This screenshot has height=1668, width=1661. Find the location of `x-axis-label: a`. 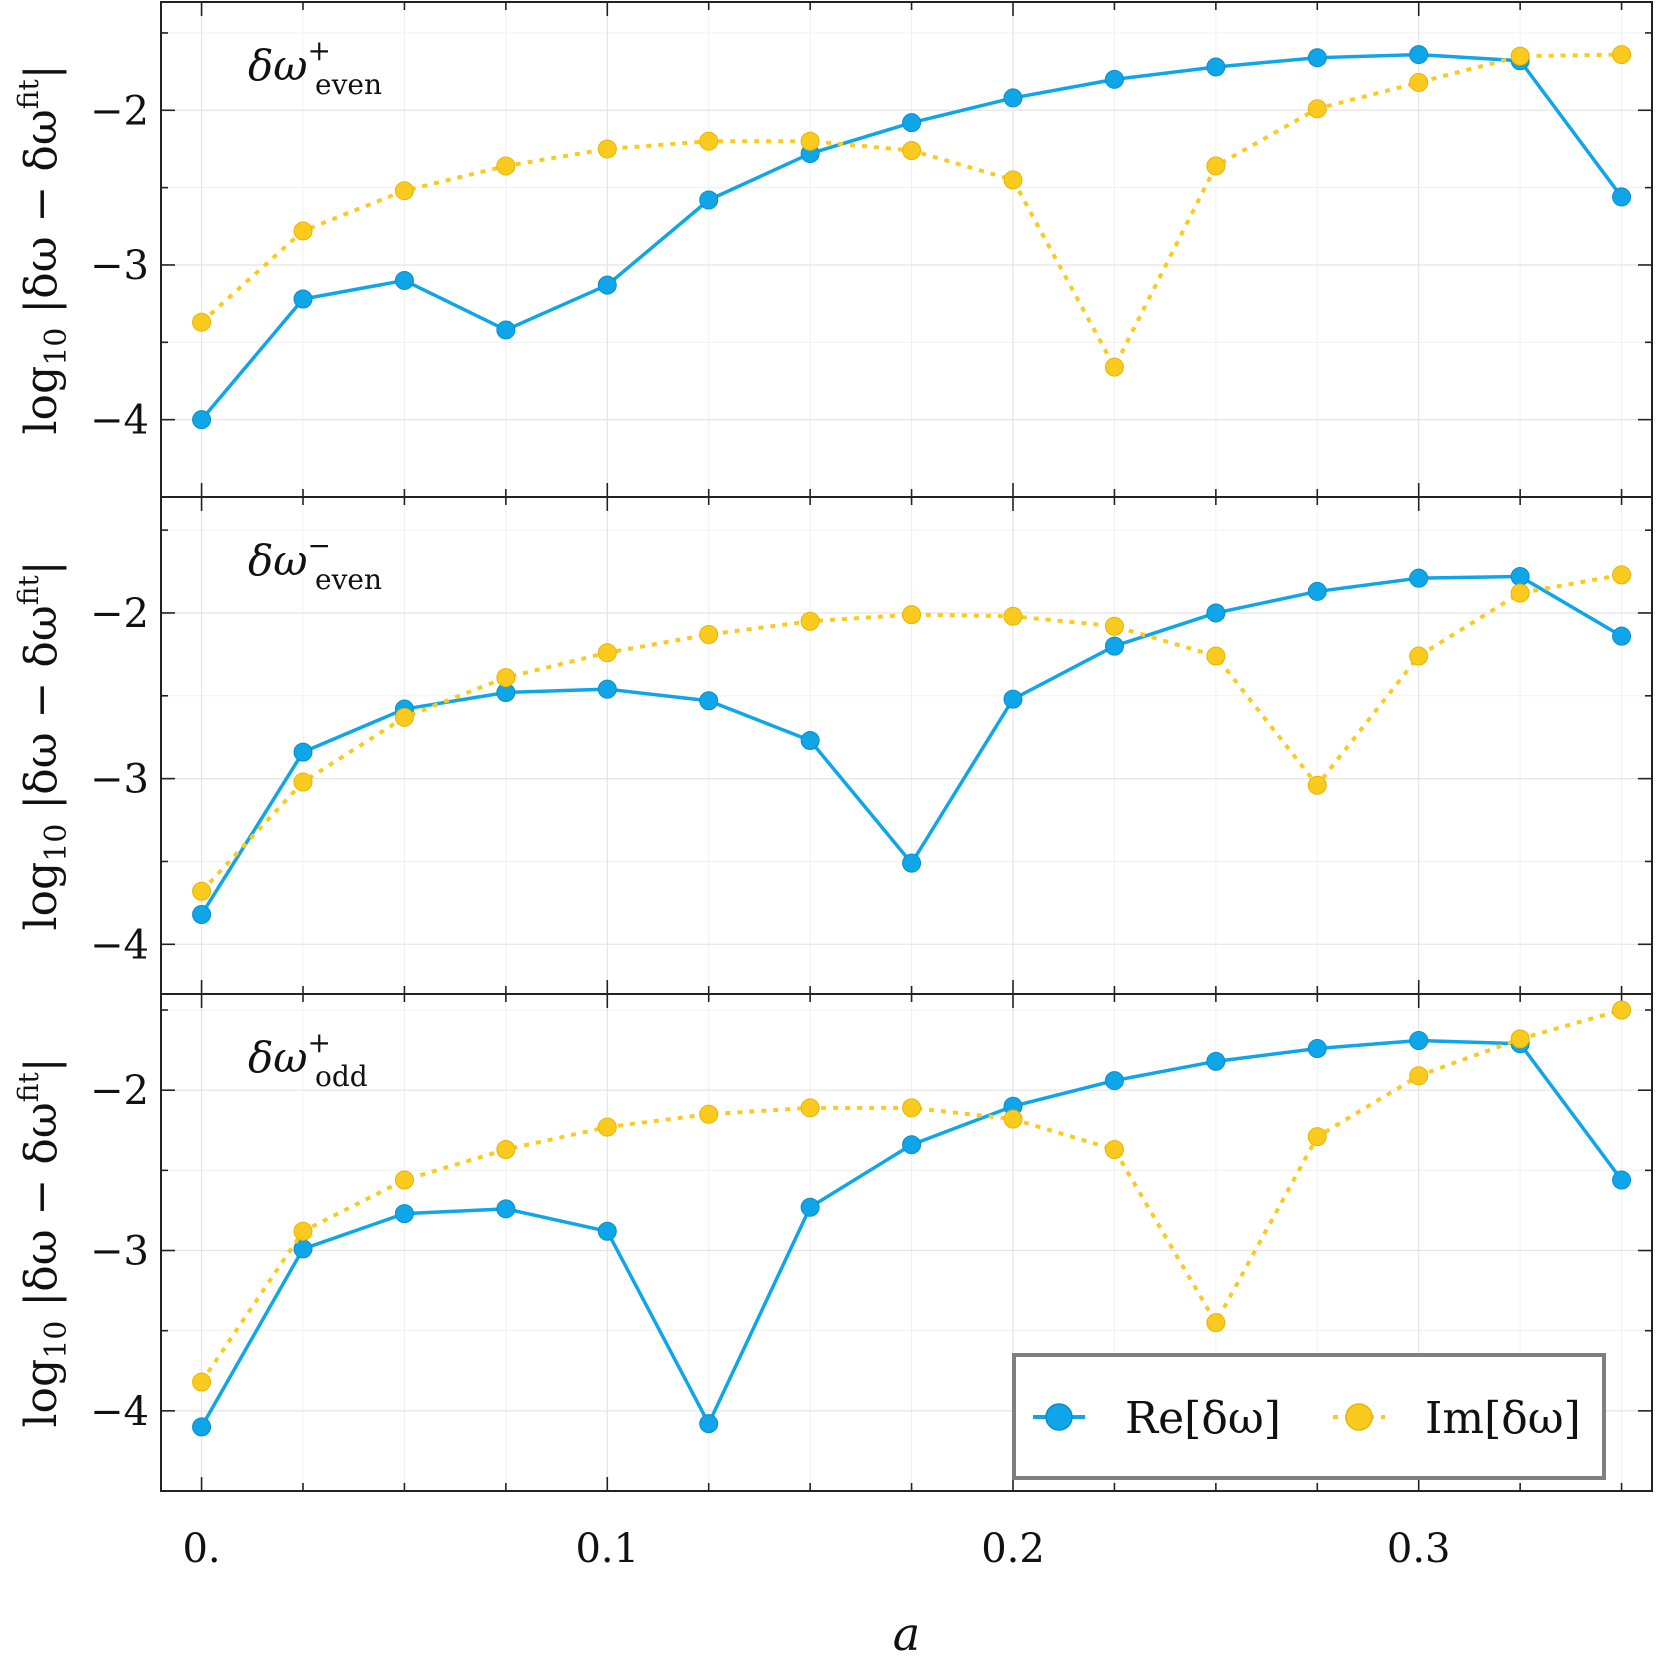

x-axis-label: a is located at coordinates (906, 1634).